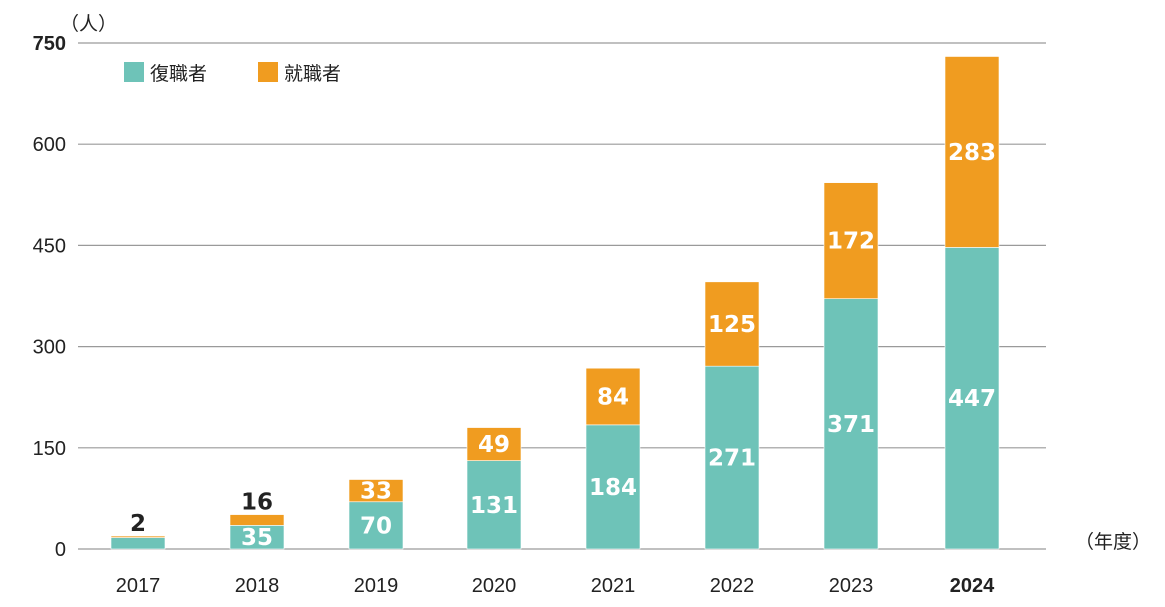  What do you see at coordinates (972, 586) in the screenshot?
I see `x-tick-label: 2024` at bounding box center [972, 586].